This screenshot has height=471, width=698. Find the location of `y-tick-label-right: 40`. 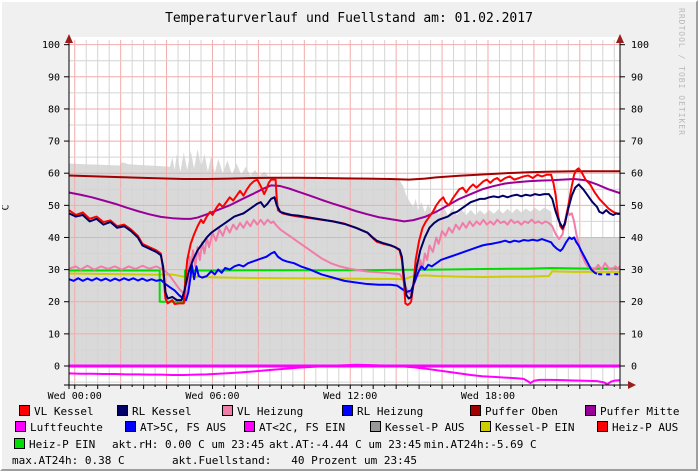

y-tick-label-right: 40 is located at coordinates (637, 238).